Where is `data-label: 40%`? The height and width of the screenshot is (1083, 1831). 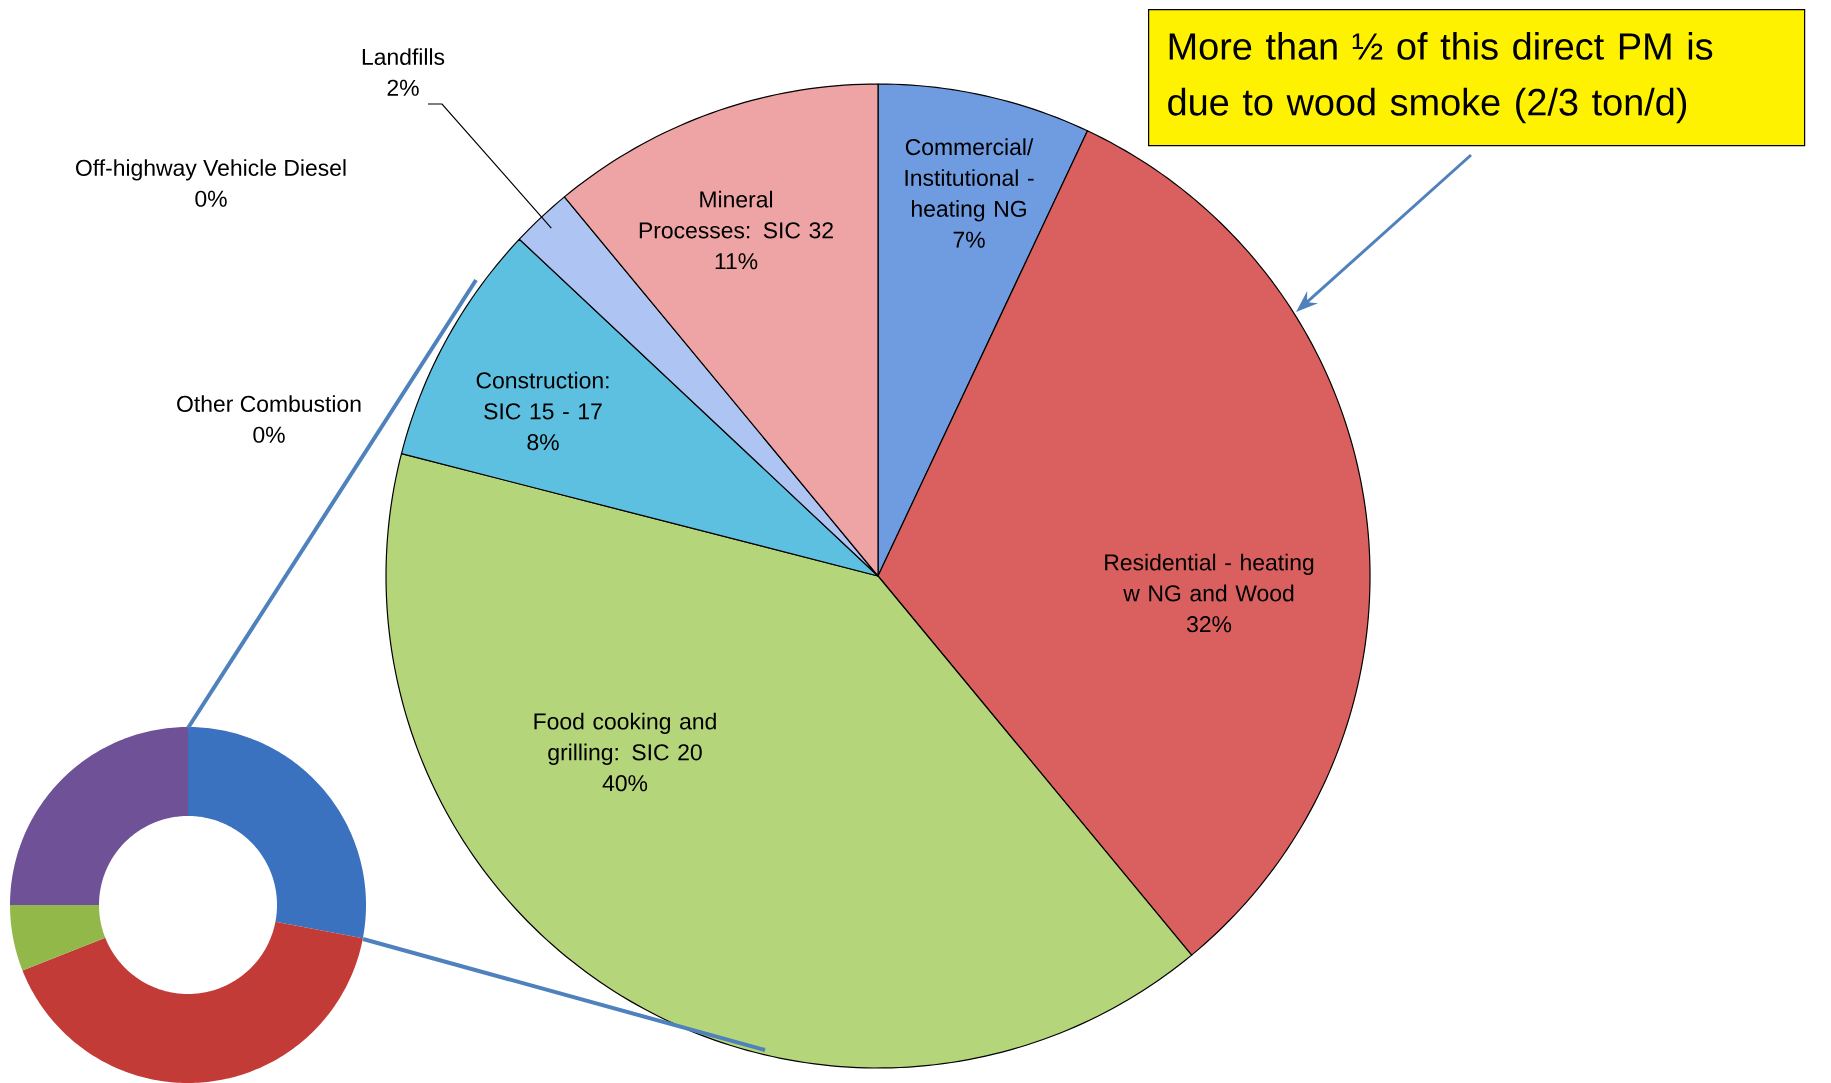 data-label: 40% is located at coordinates (625, 783).